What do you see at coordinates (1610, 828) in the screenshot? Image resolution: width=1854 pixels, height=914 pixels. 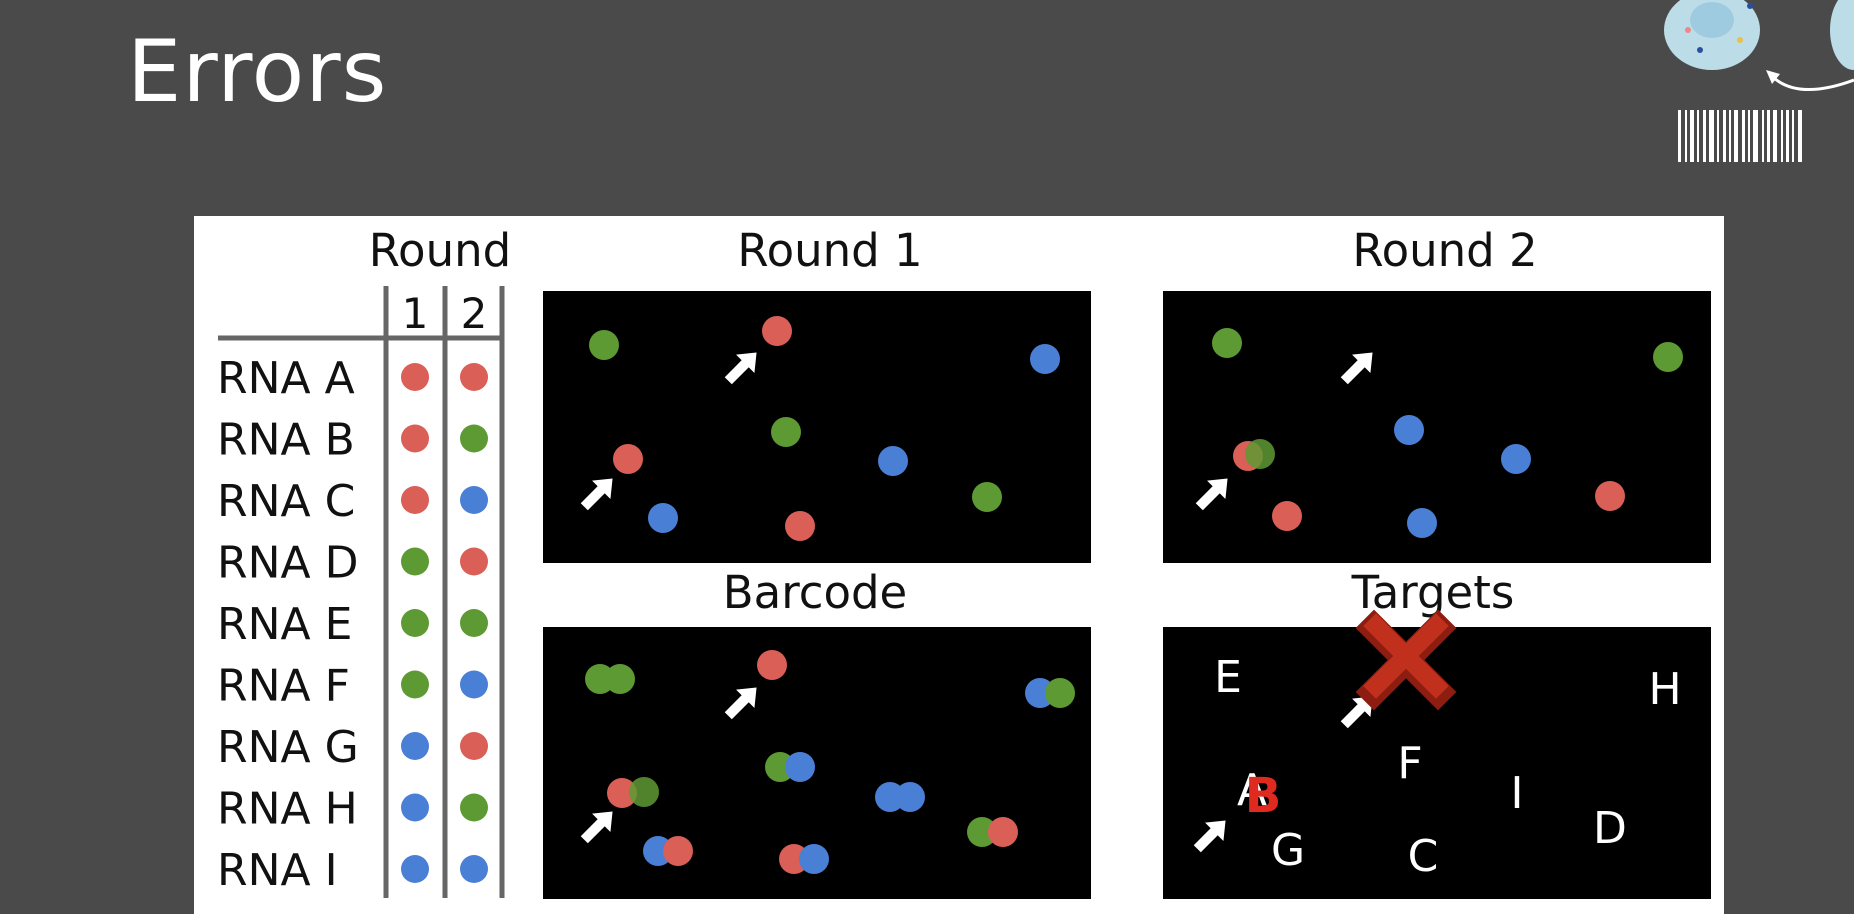 I see `target-letter-d: D` at bounding box center [1610, 828].